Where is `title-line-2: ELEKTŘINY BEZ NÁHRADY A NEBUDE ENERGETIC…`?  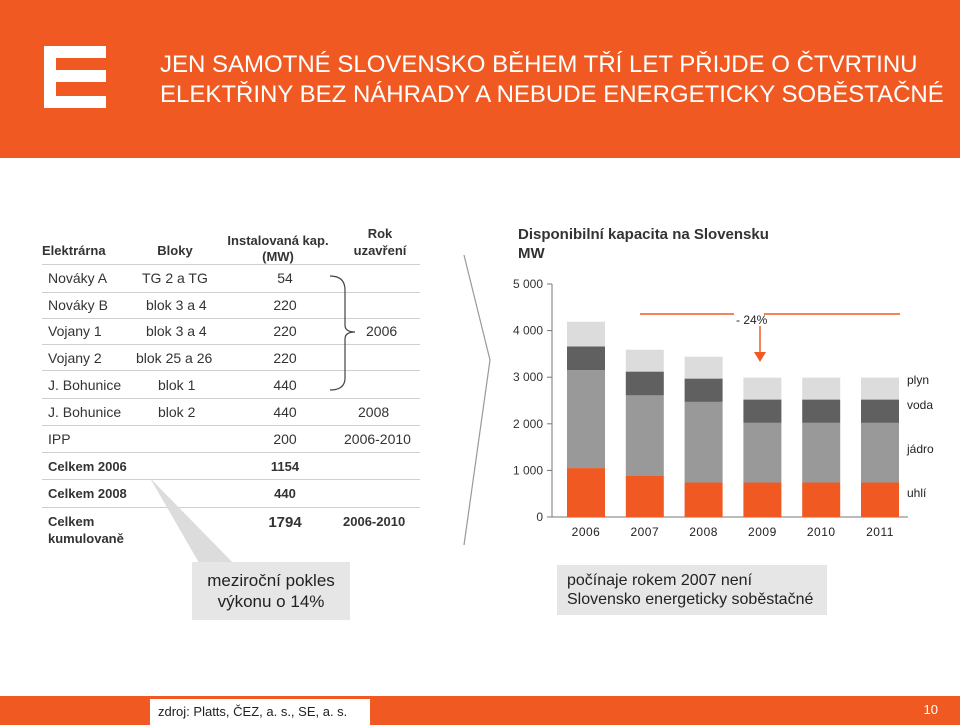
title-line-2: ELEKTŘINY BEZ NÁHRADY A NEBUDE ENERGETIC… is located at coordinates (552, 94).